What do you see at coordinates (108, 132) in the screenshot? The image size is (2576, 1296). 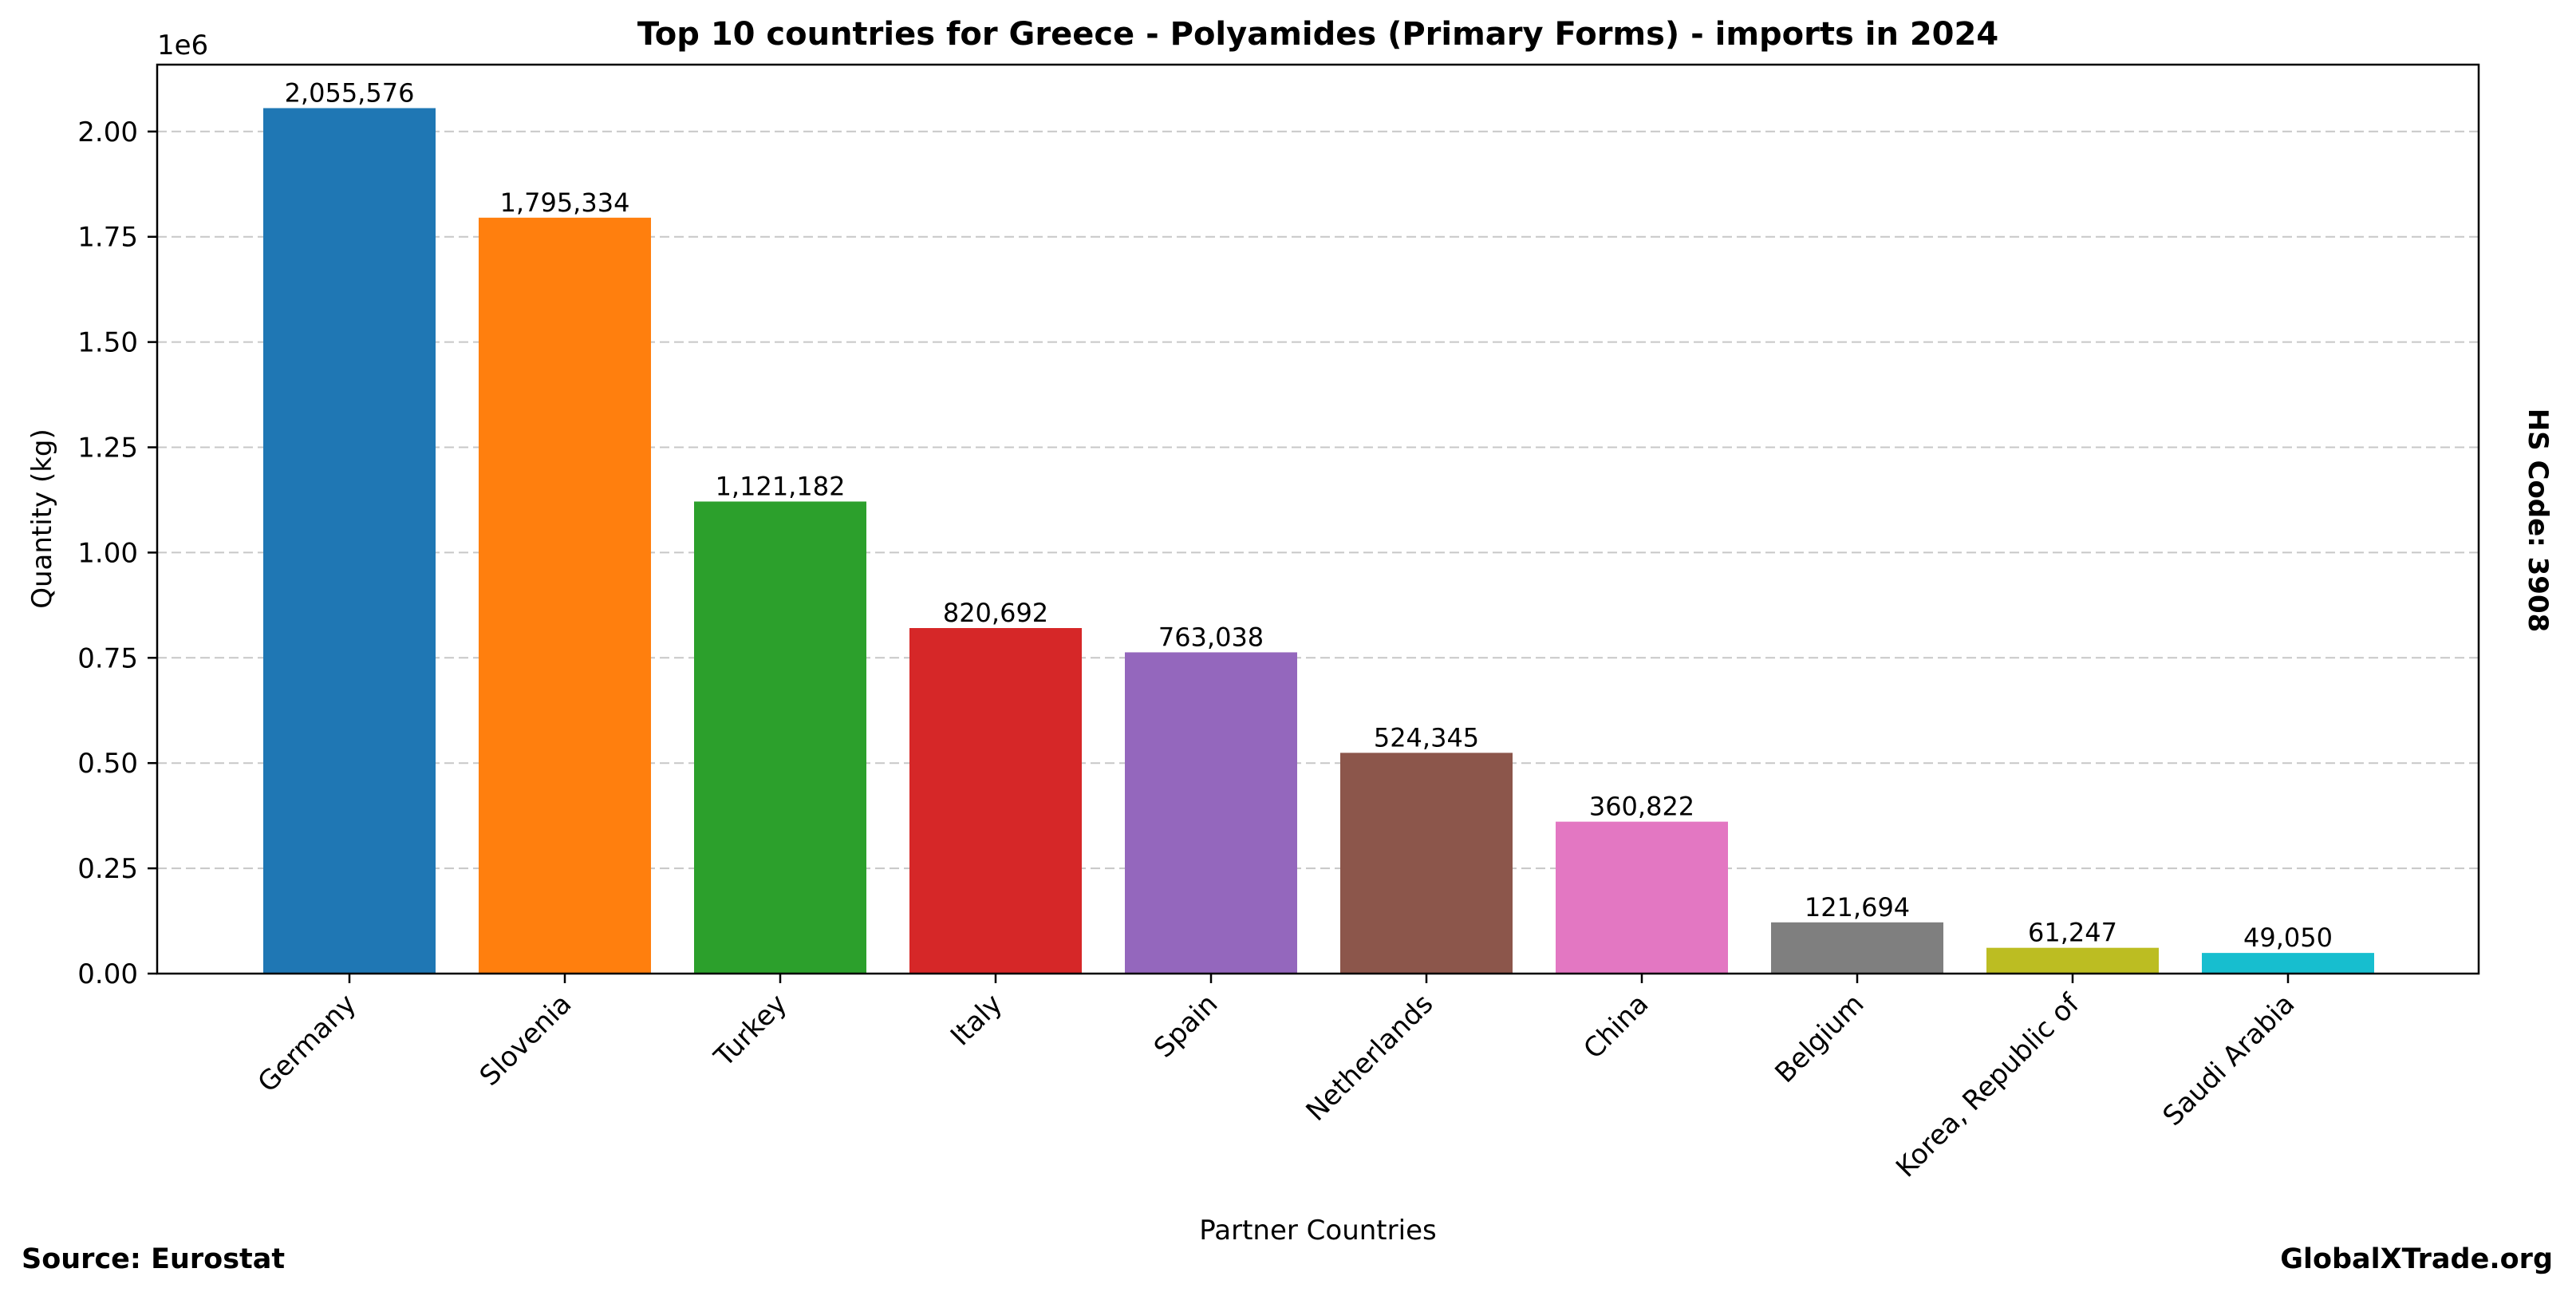 I see `y-tick-label: 2.00` at bounding box center [108, 132].